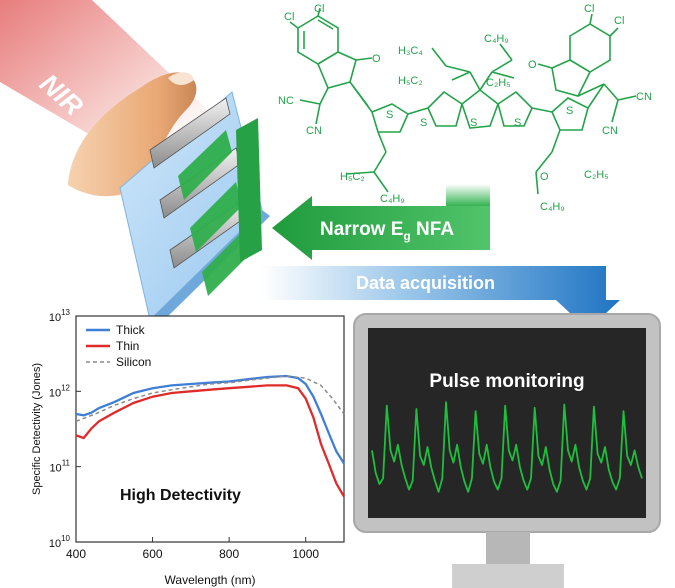 Image resolution: width=675 pixels, height=588 pixels. I want to click on mol-alkyl-top-right-2: C₂H₅, so click(498, 83).